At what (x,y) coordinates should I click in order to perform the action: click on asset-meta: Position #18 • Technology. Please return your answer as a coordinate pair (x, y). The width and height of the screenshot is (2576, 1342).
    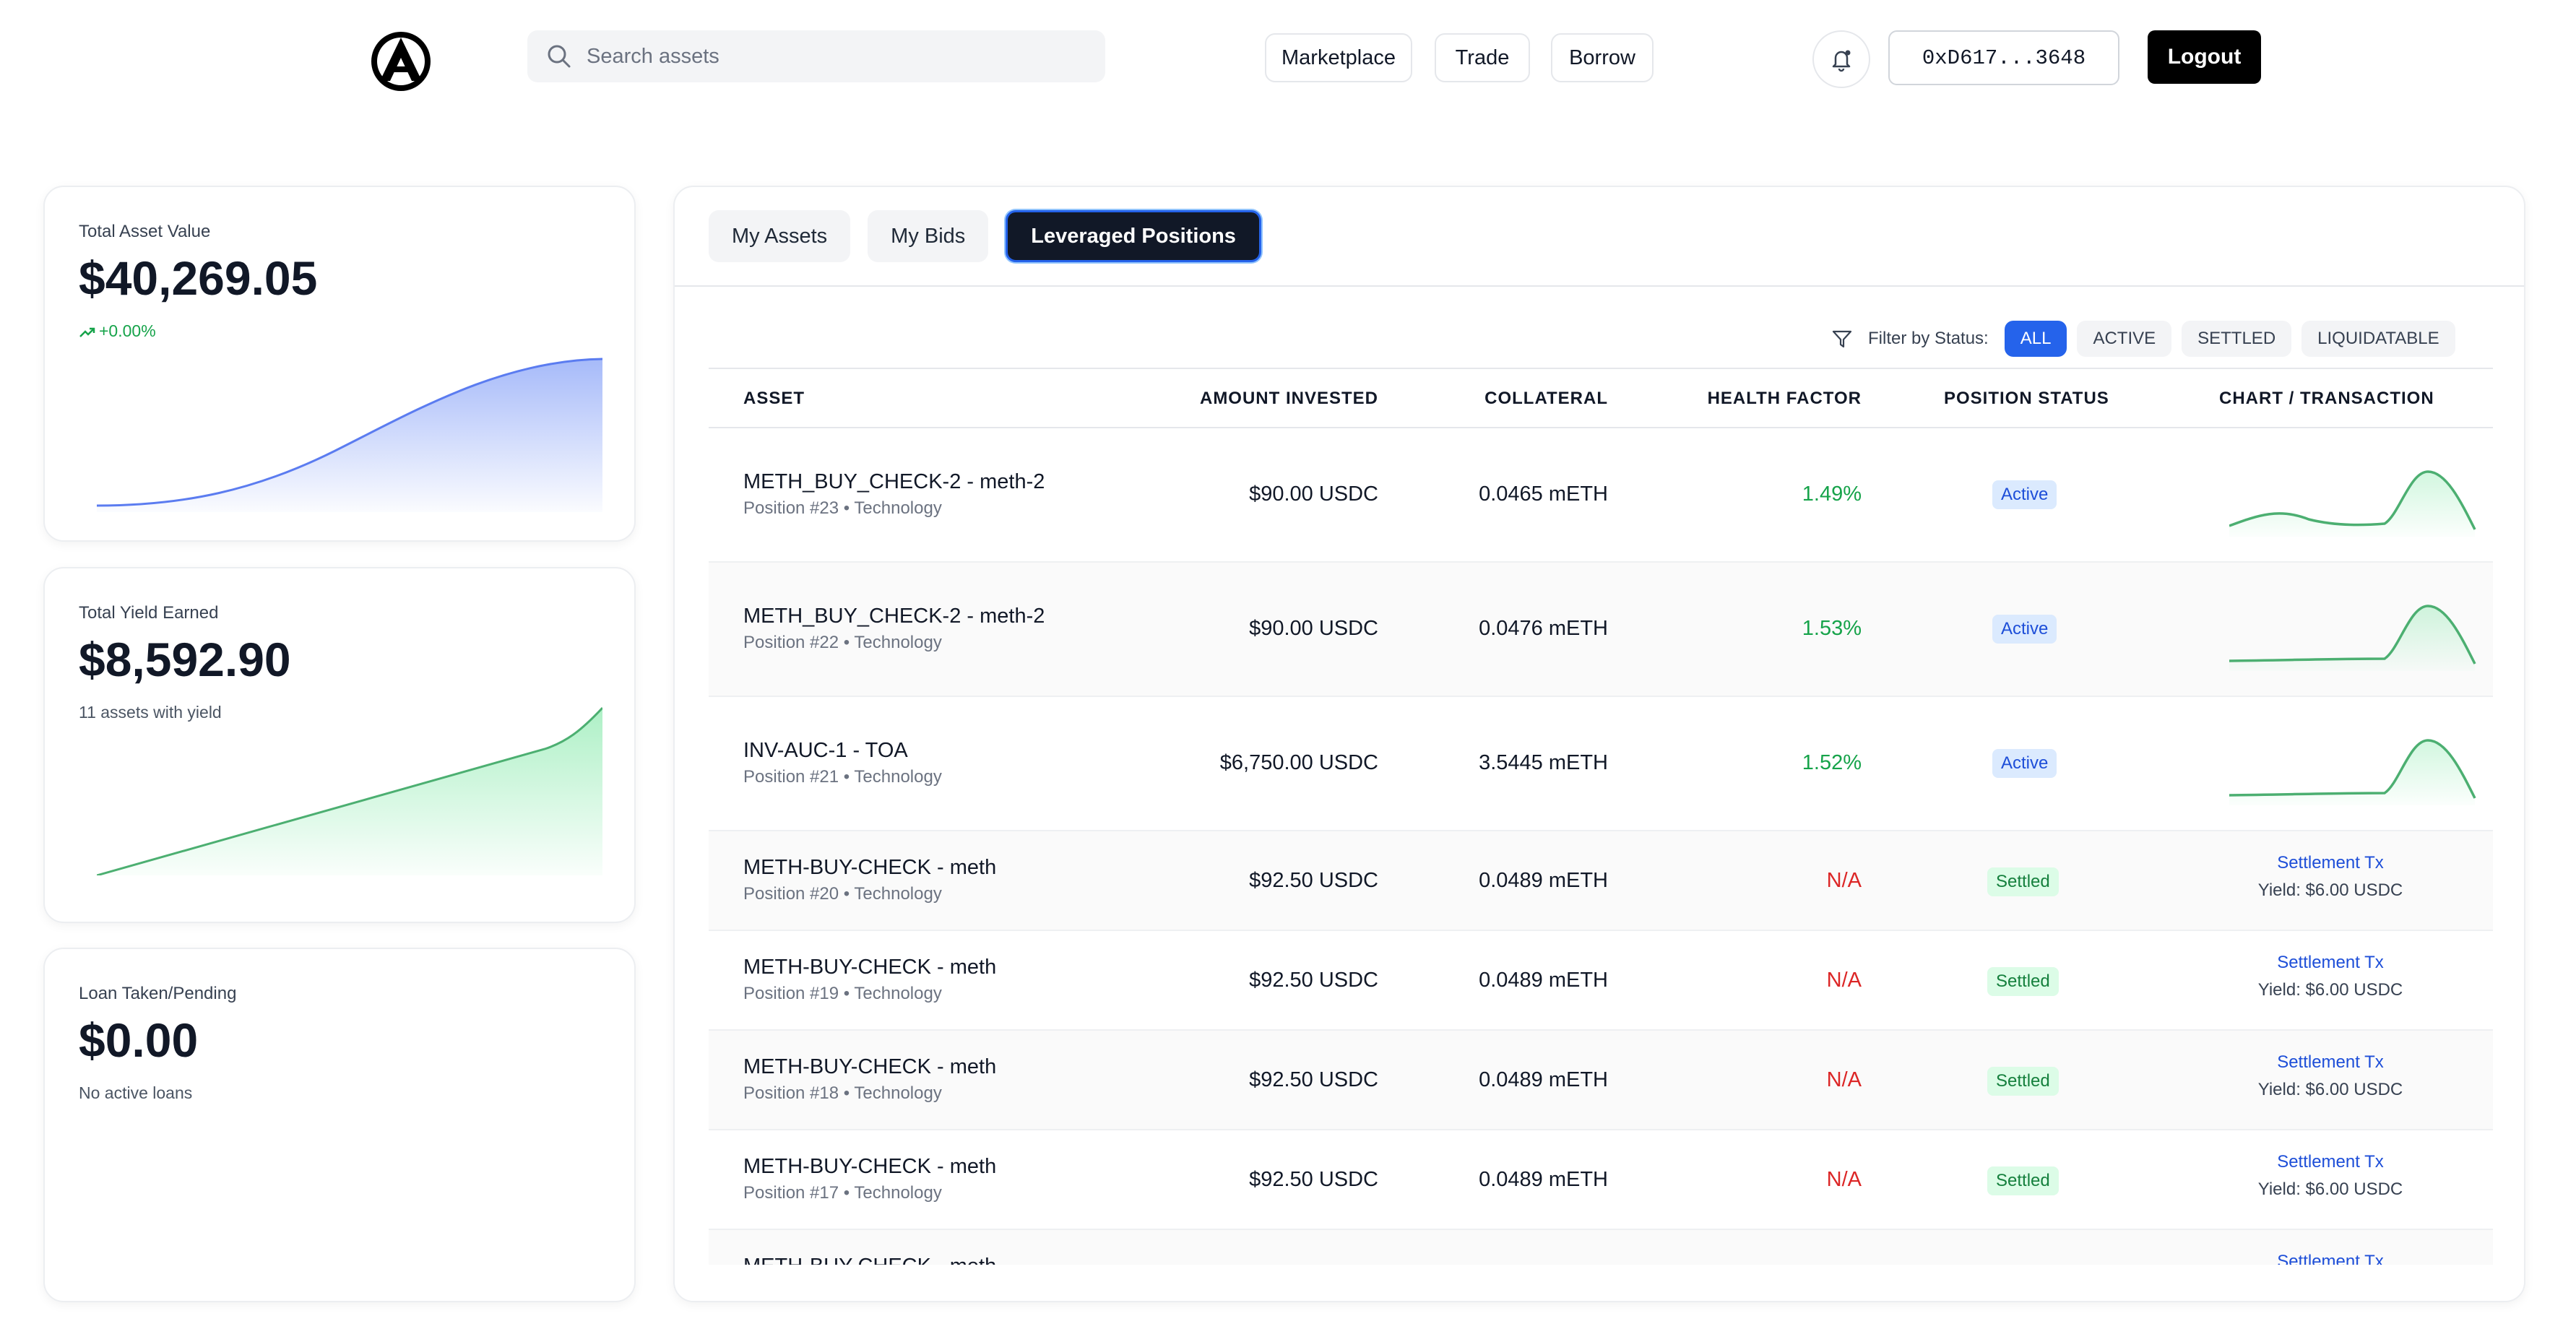
    Looking at the image, I should click on (842, 1093).